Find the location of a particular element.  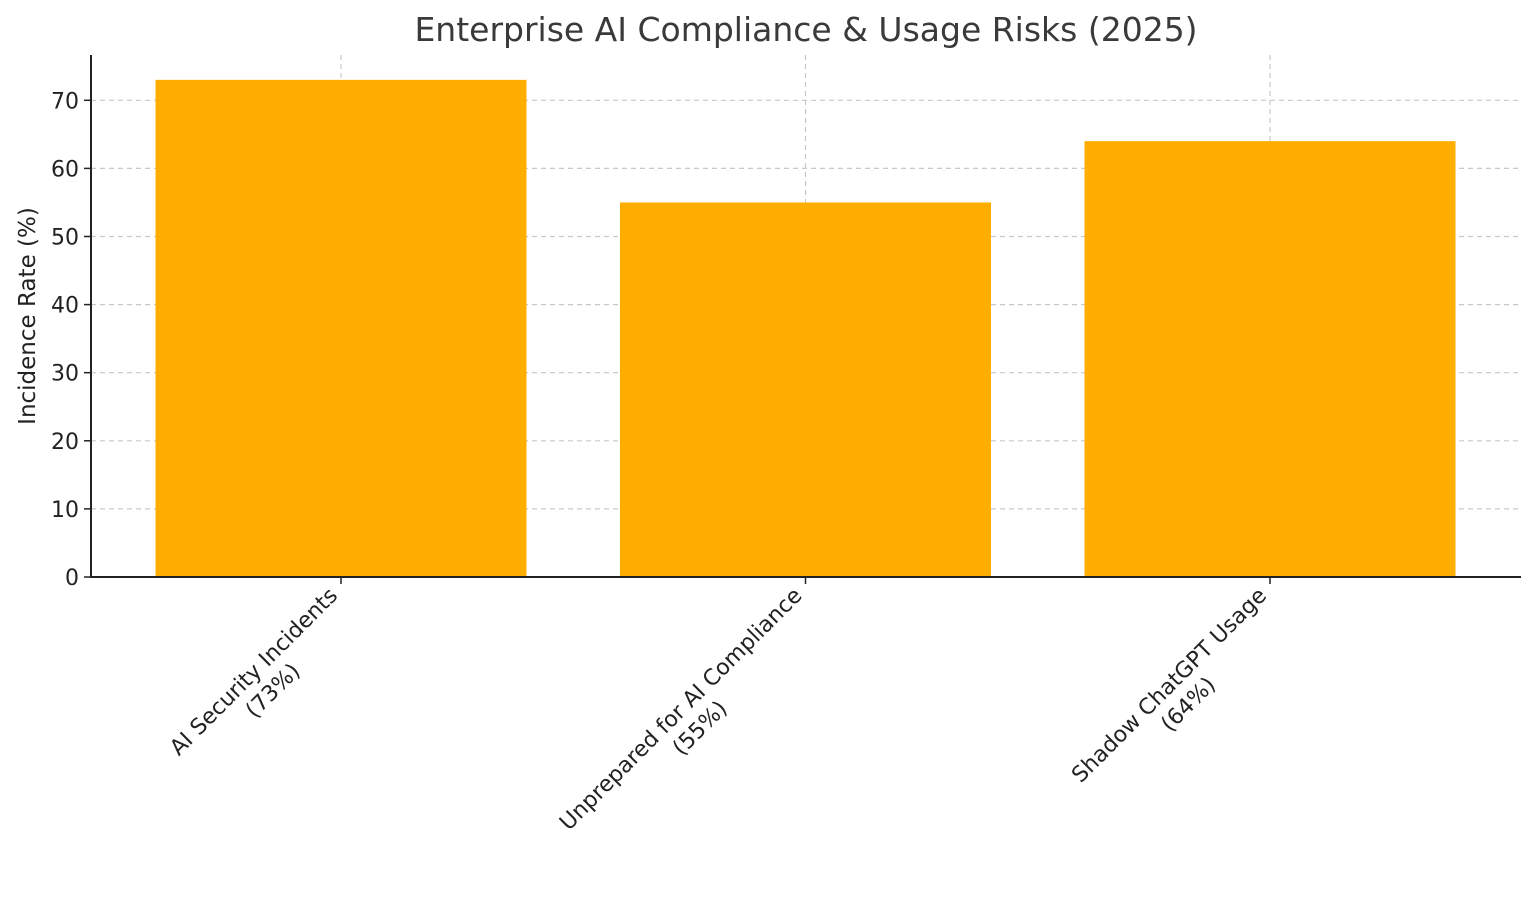

y-tick-label: 40 is located at coordinates (65, 306).